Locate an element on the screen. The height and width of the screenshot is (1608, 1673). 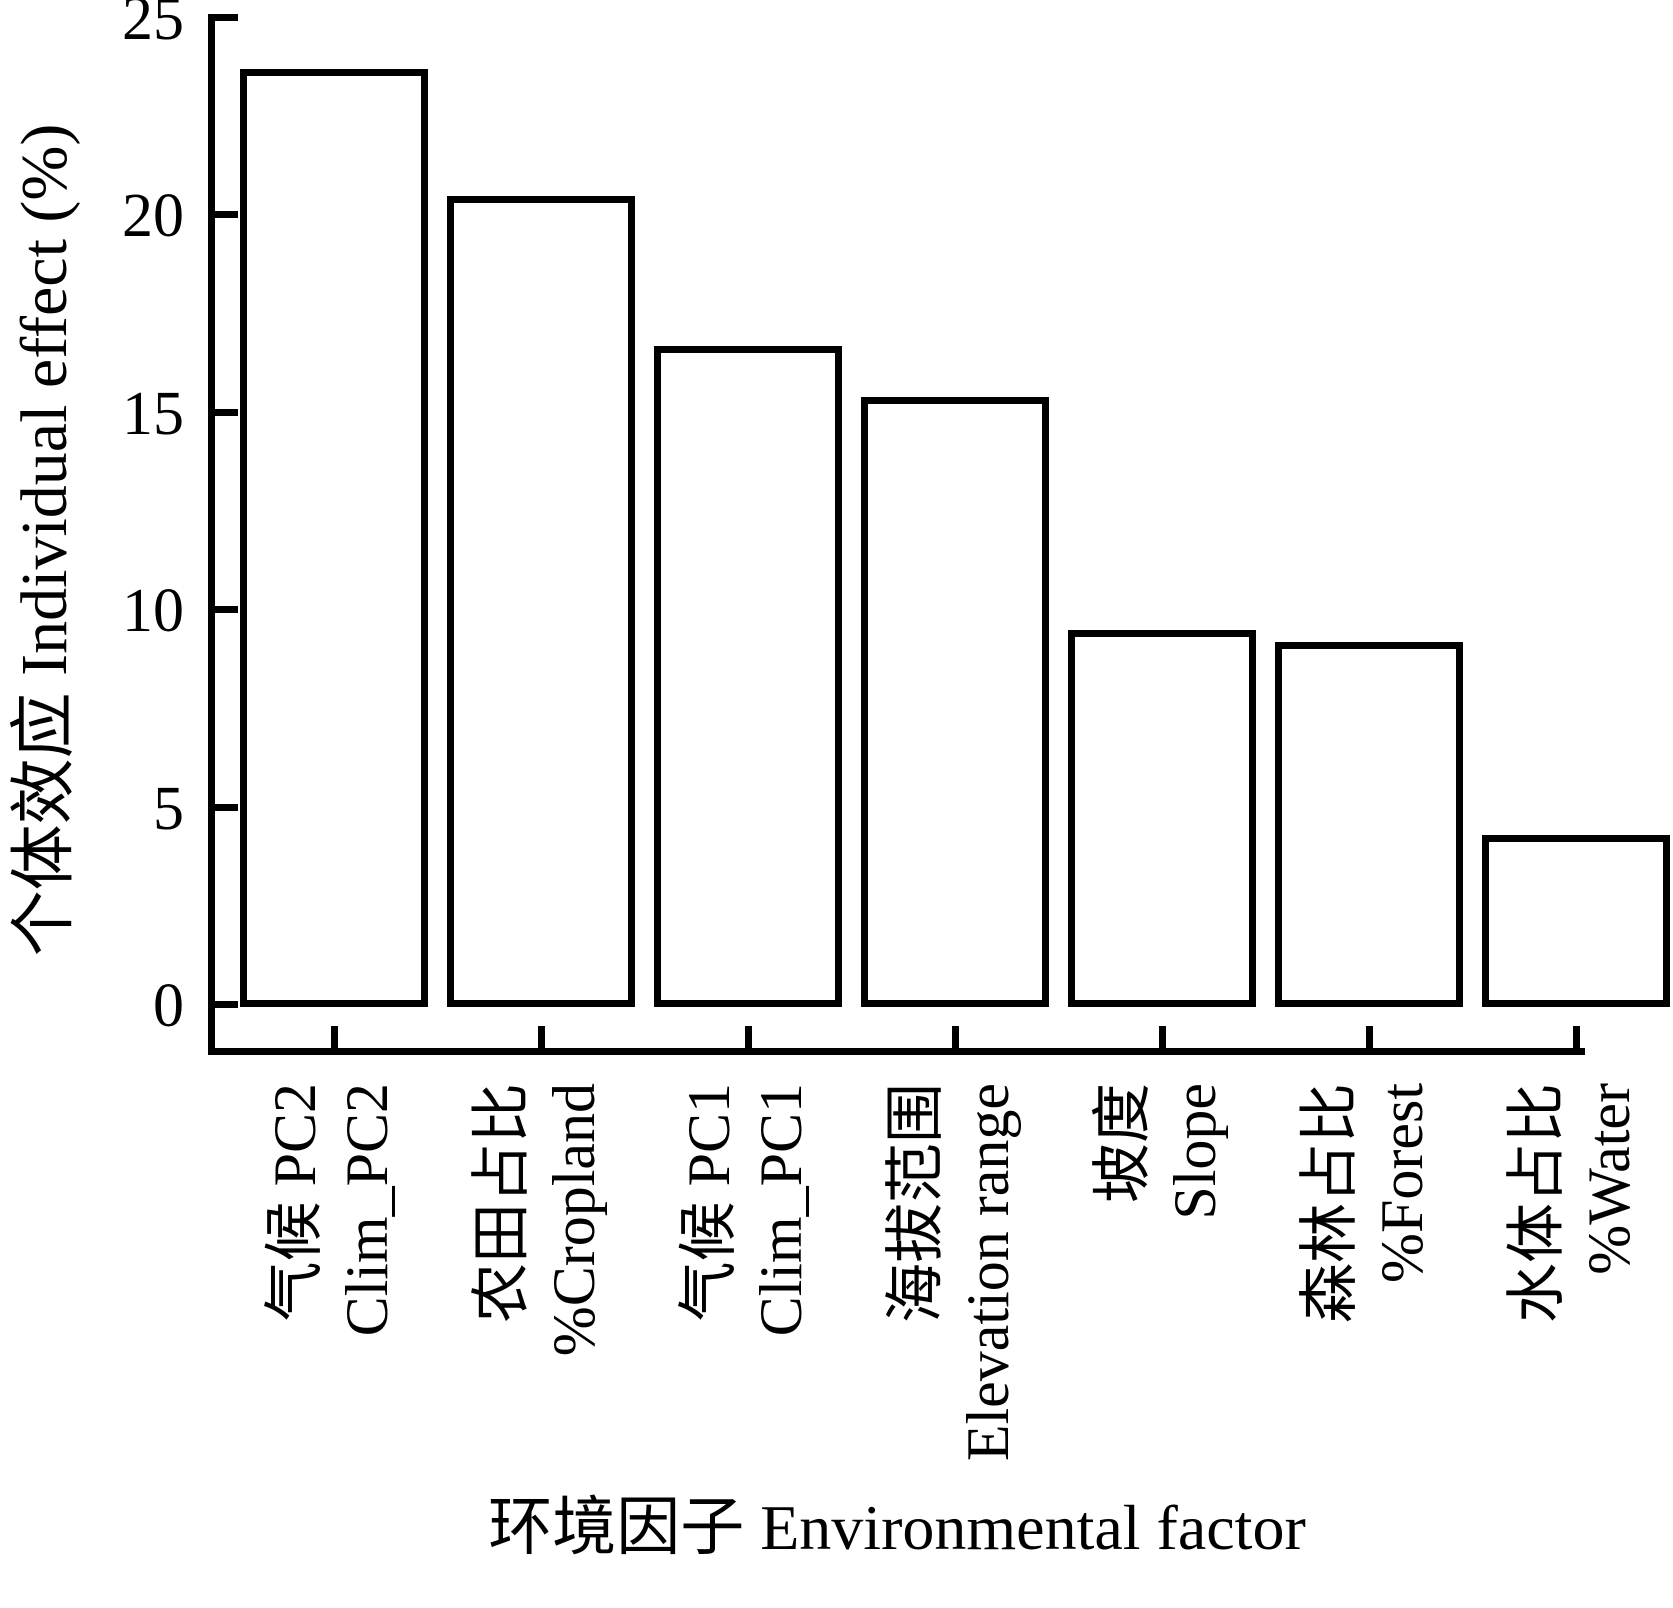
y-tick-label: 5 is located at coordinates (168, 809).